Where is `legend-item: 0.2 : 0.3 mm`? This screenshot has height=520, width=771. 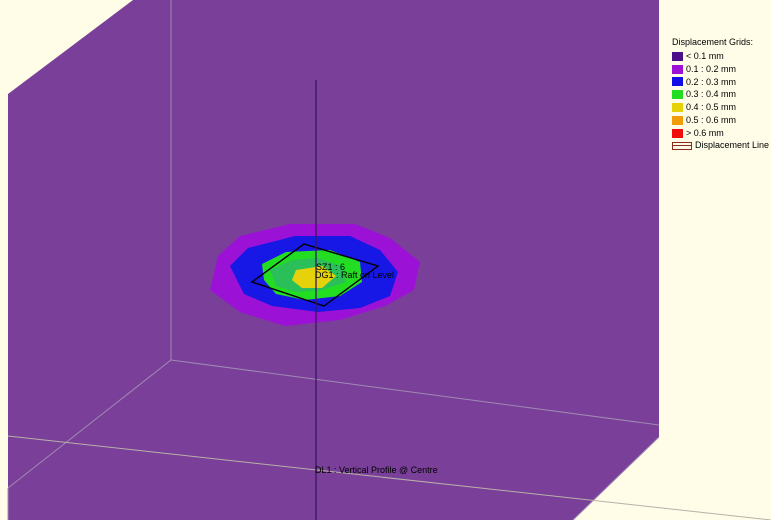 legend-item: 0.2 : 0.3 mm is located at coordinates (720, 82).